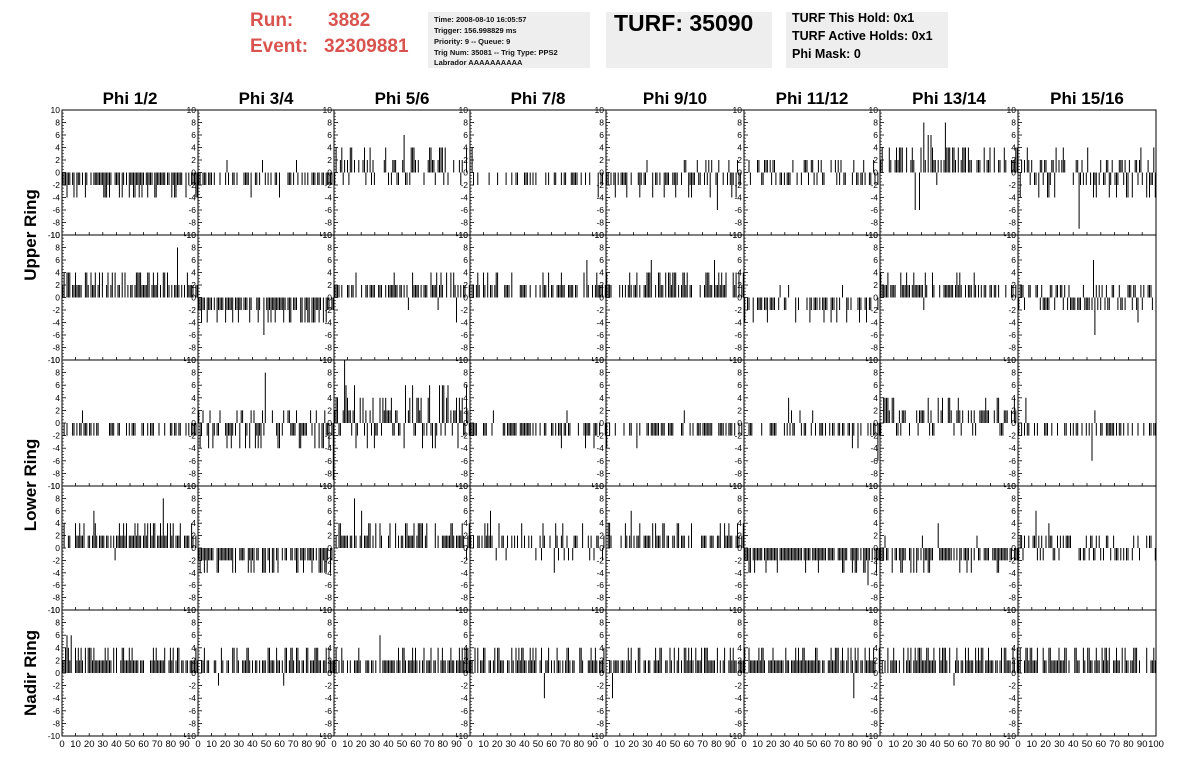 The height and width of the screenshot is (772, 1196). What do you see at coordinates (875, 635) in the screenshot?
I see `y-tick-label: 6` at bounding box center [875, 635].